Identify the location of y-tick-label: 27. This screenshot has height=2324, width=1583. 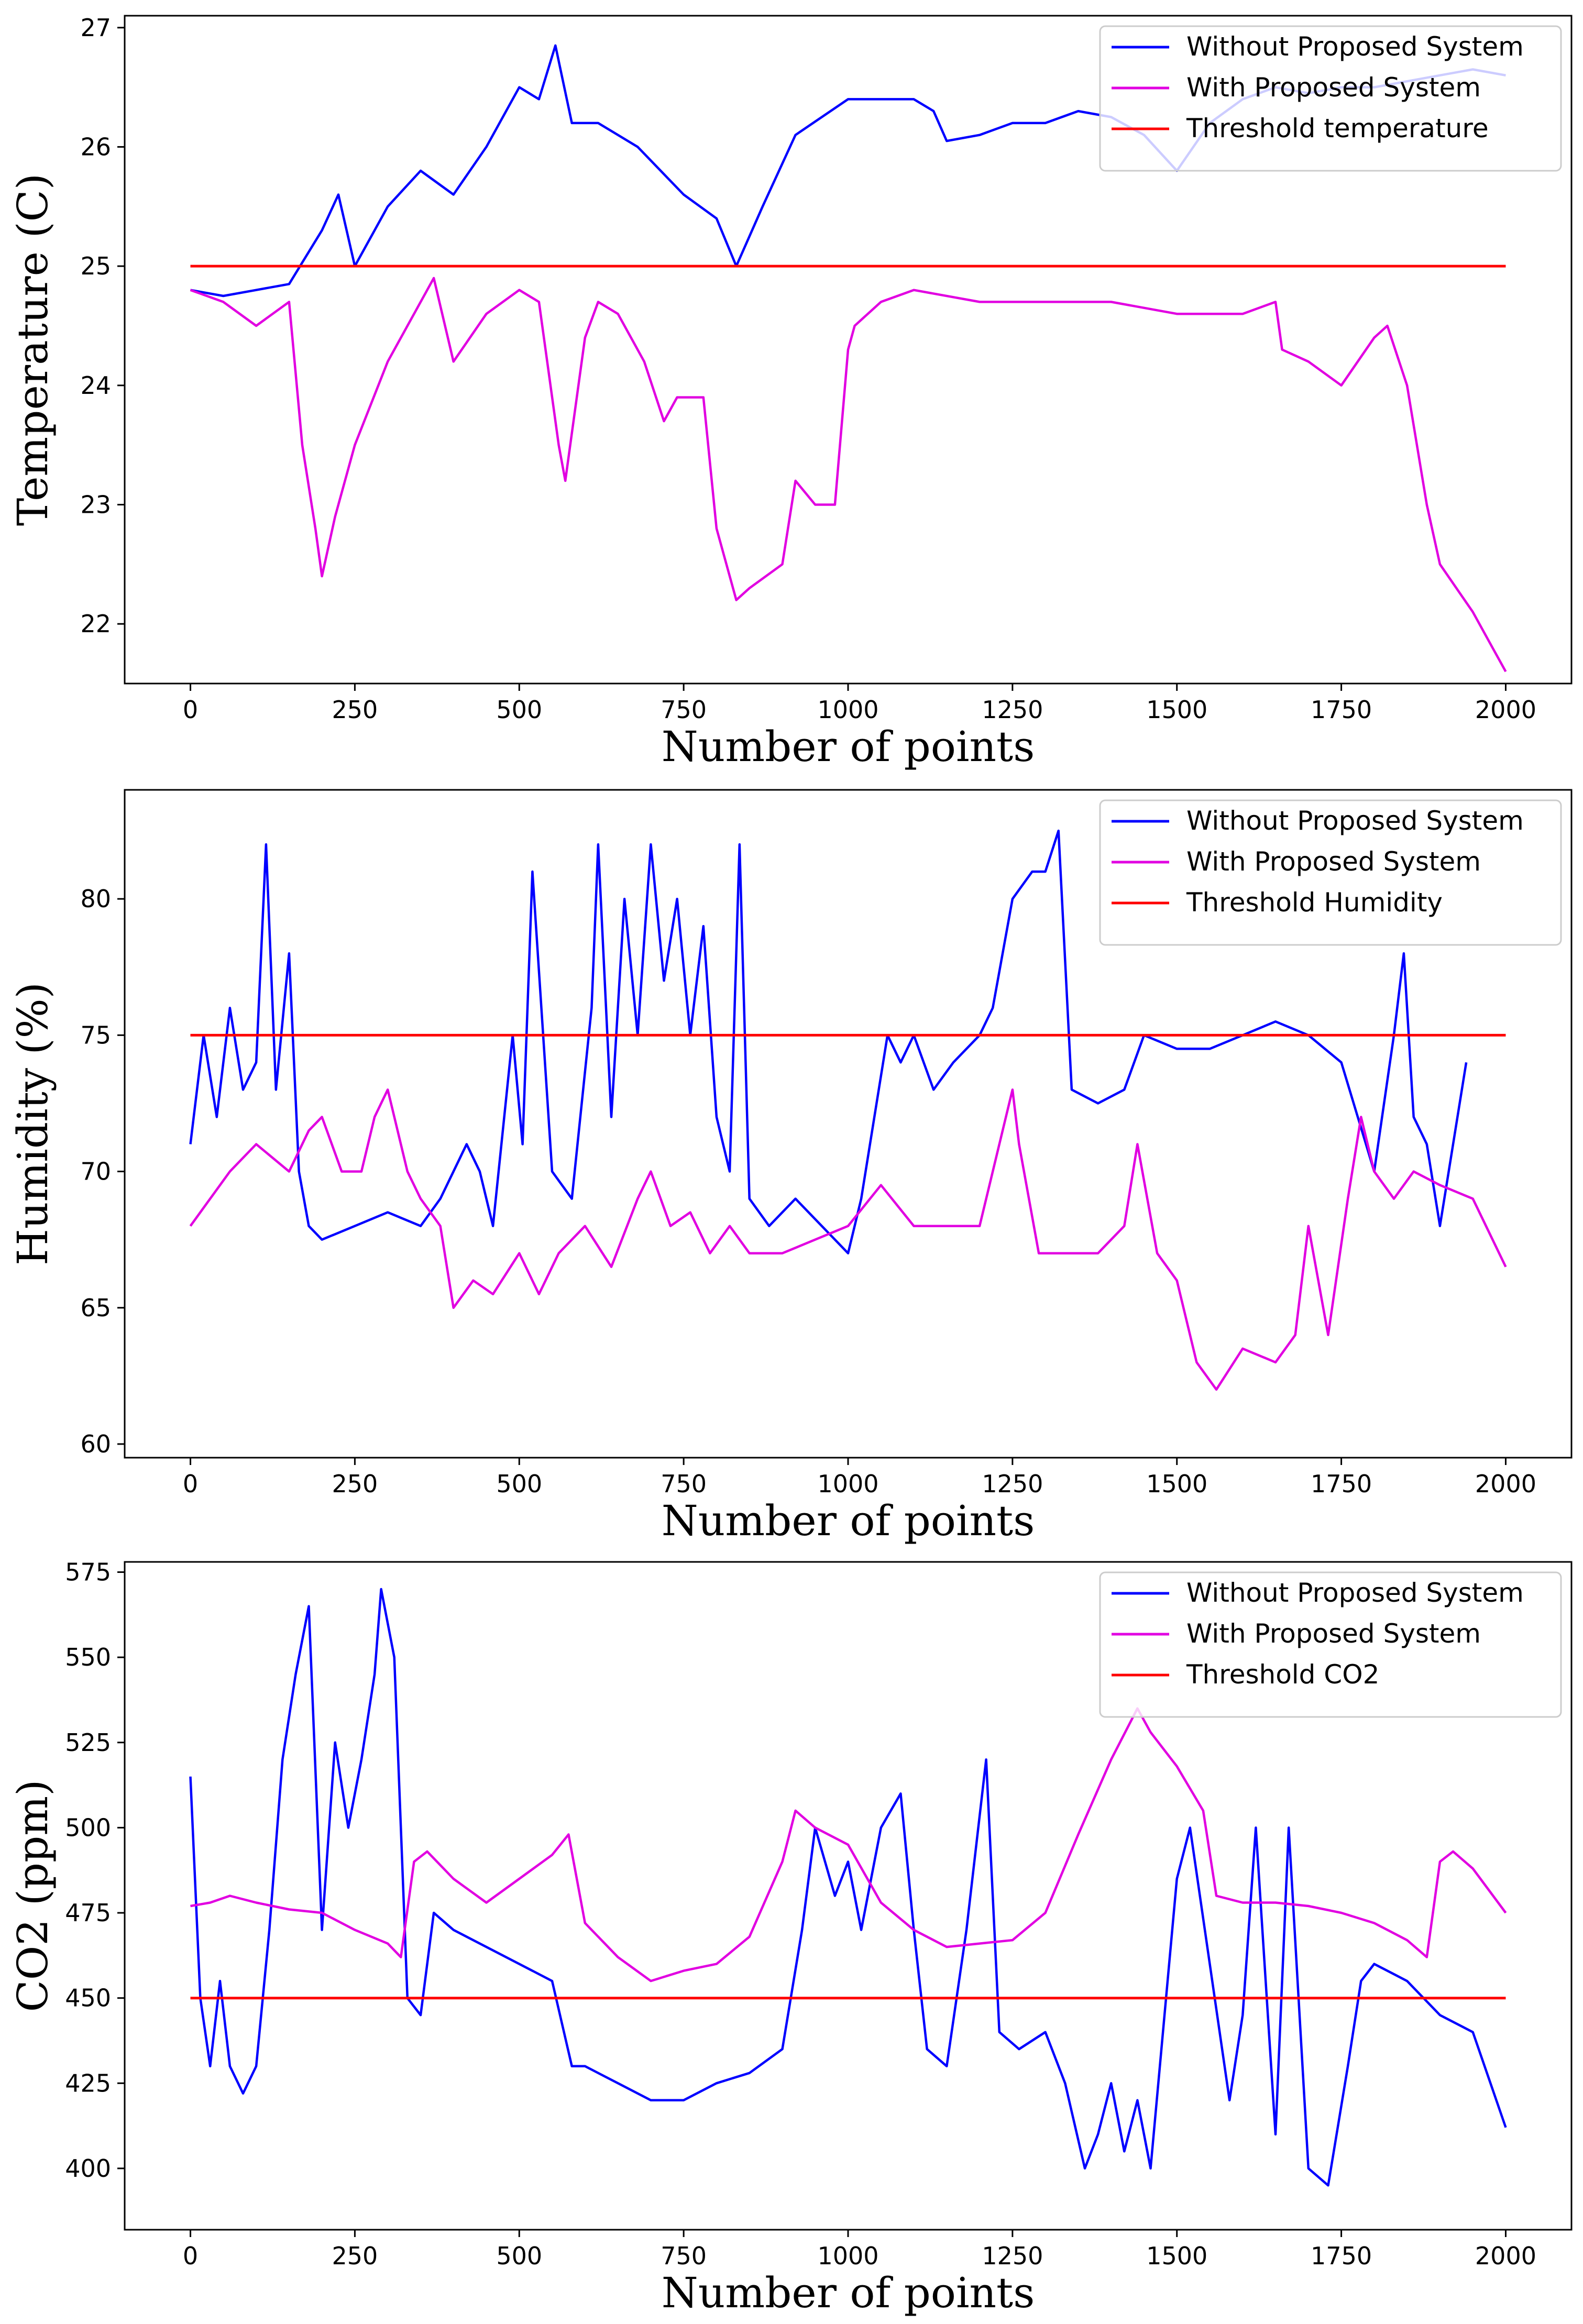
(95, 28).